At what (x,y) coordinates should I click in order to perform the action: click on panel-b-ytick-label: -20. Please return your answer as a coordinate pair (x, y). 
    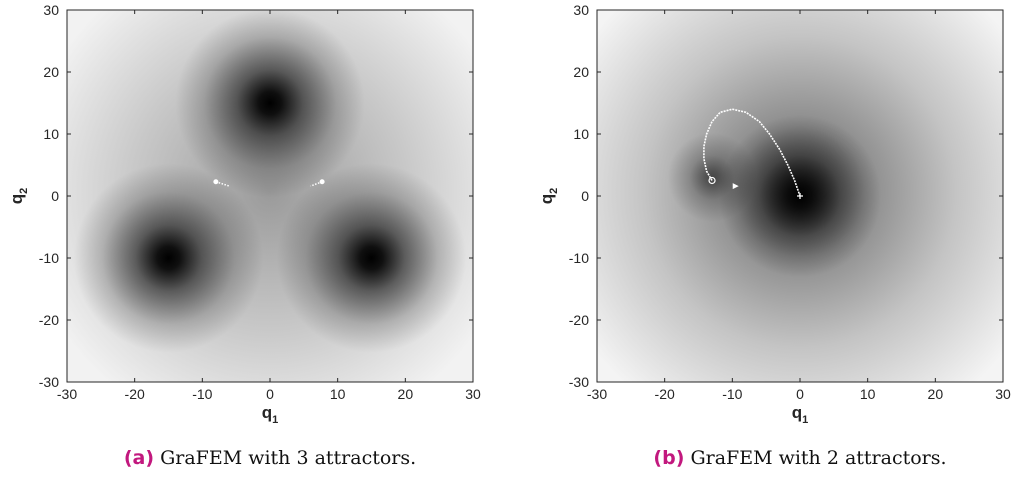
    Looking at the image, I should click on (579, 320).